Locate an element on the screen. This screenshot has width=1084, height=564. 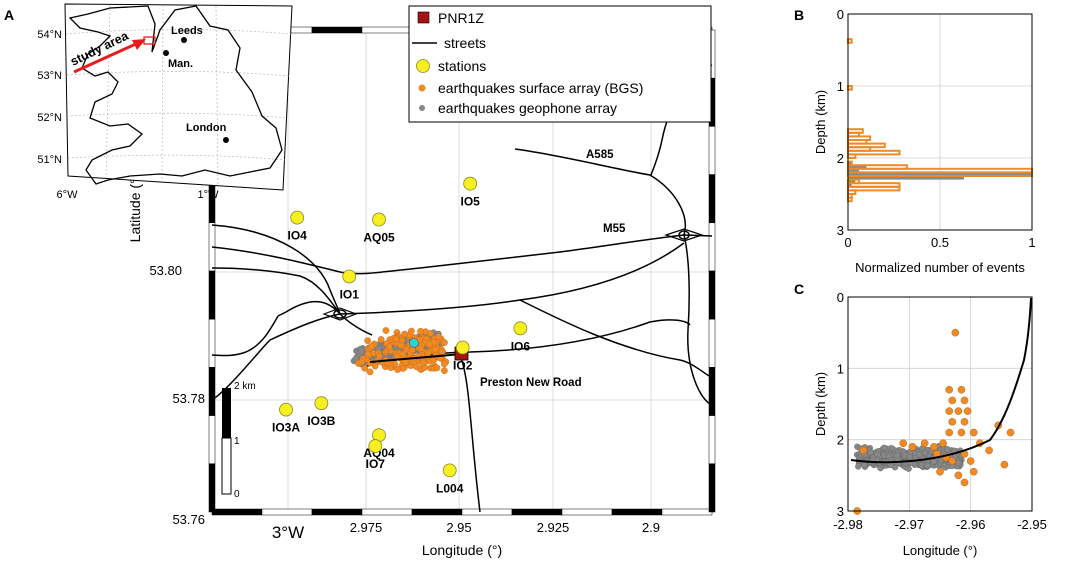
map-lat-tick-53.76: 53.76 is located at coordinates (188, 519).